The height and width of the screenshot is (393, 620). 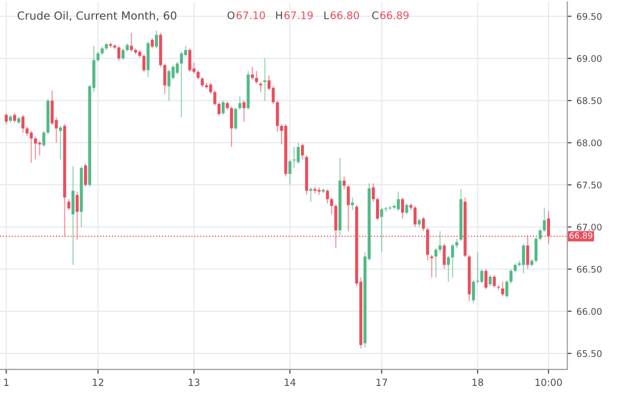 What do you see at coordinates (97, 16) in the screenshot?
I see `text: Crude Oil, Current Month, 60` at bounding box center [97, 16].